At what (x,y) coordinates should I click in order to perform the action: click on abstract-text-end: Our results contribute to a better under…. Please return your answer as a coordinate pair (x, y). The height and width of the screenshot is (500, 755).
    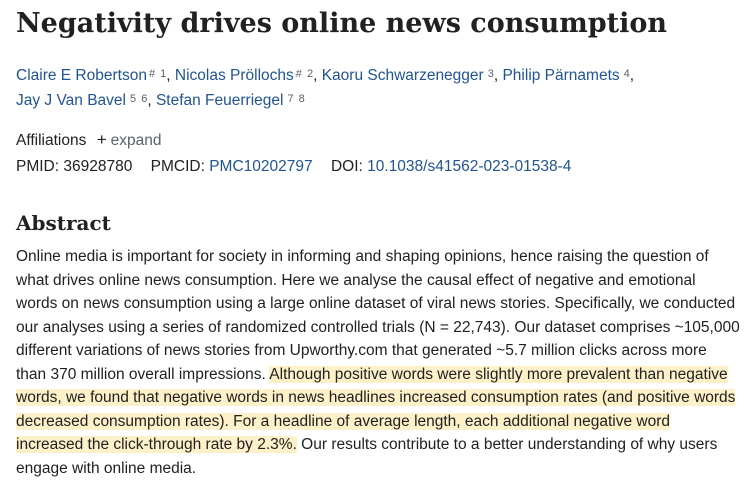
    Looking at the image, I should click on (367, 456).